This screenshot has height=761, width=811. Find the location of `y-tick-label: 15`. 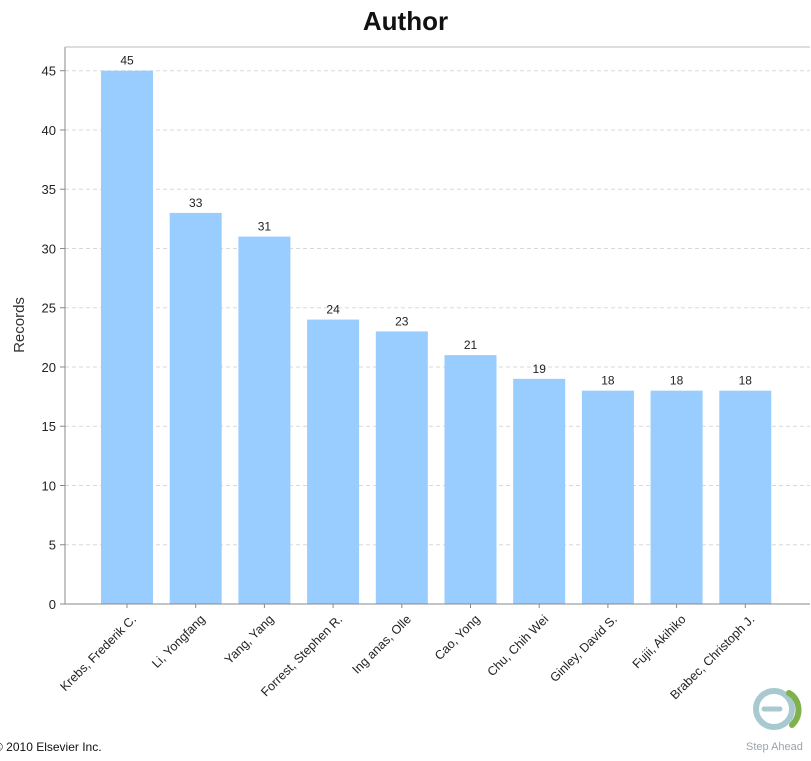

y-tick-label: 15 is located at coordinates (49, 426).